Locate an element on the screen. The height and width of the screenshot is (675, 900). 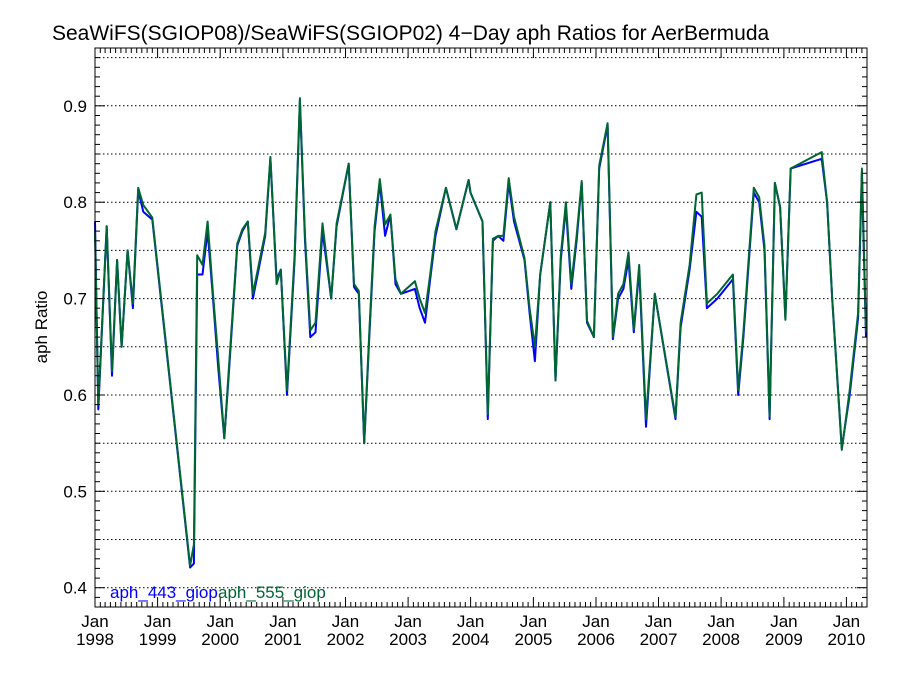
y-tick-label: 0.5 is located at coordinates (75, 491).